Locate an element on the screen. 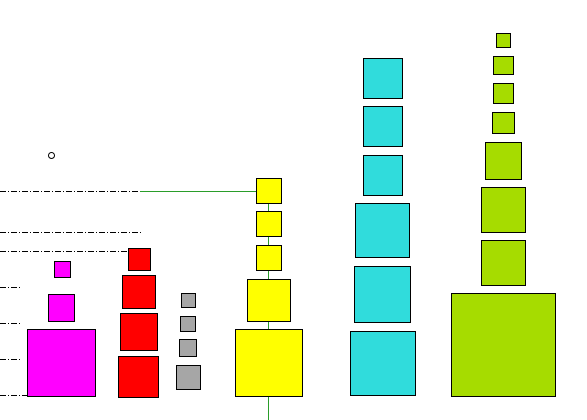  magenta-stack is located at coordinates (61, 329).